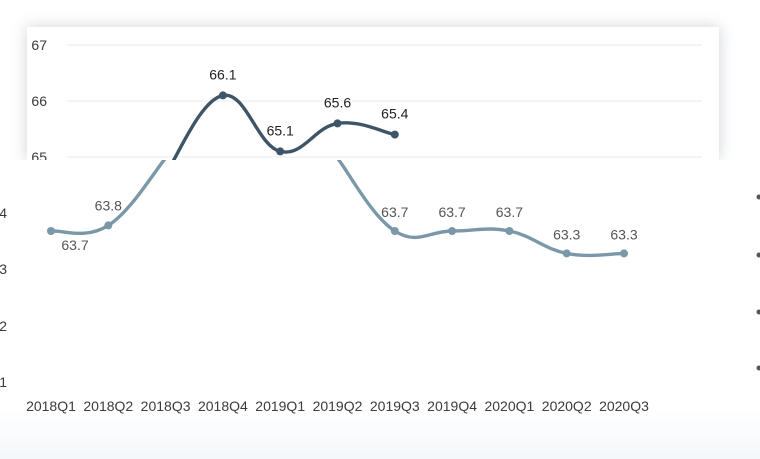  What do you see at coordinates (3, 382) in the screenshot?
I see `lower-y-tick-label: 1` at bounding box center [3, 382].